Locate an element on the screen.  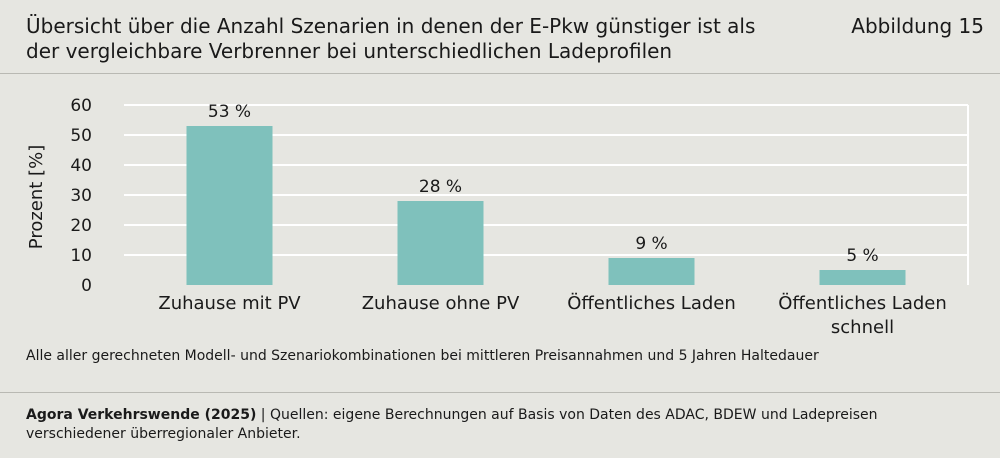
y-tick-label: 0 is located at coordinates (86, 286).